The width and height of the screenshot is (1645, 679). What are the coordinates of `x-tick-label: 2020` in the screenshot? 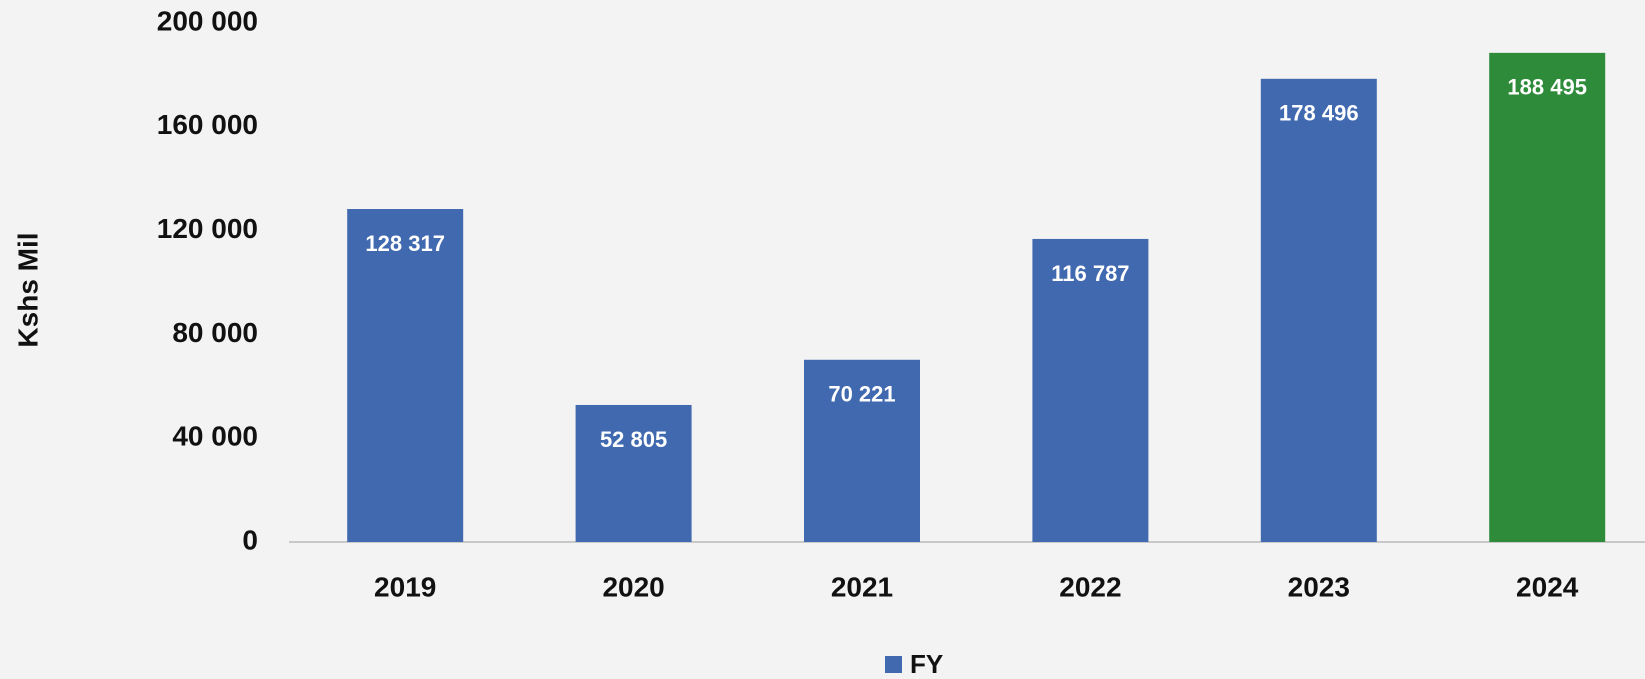 It's located at (633, 586).